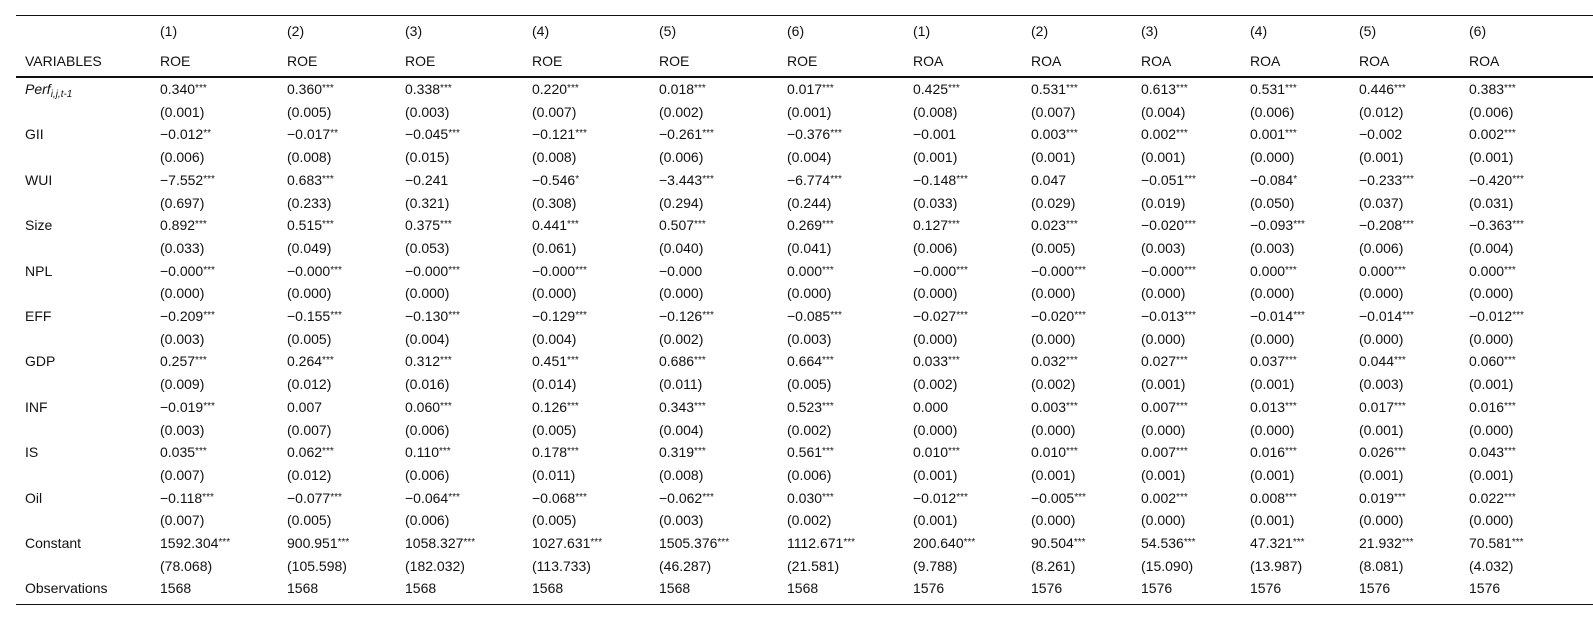 The height and width of the screenshot is (630, 1593). I want to click on standard-error: (0.002), so click(1053, 384).